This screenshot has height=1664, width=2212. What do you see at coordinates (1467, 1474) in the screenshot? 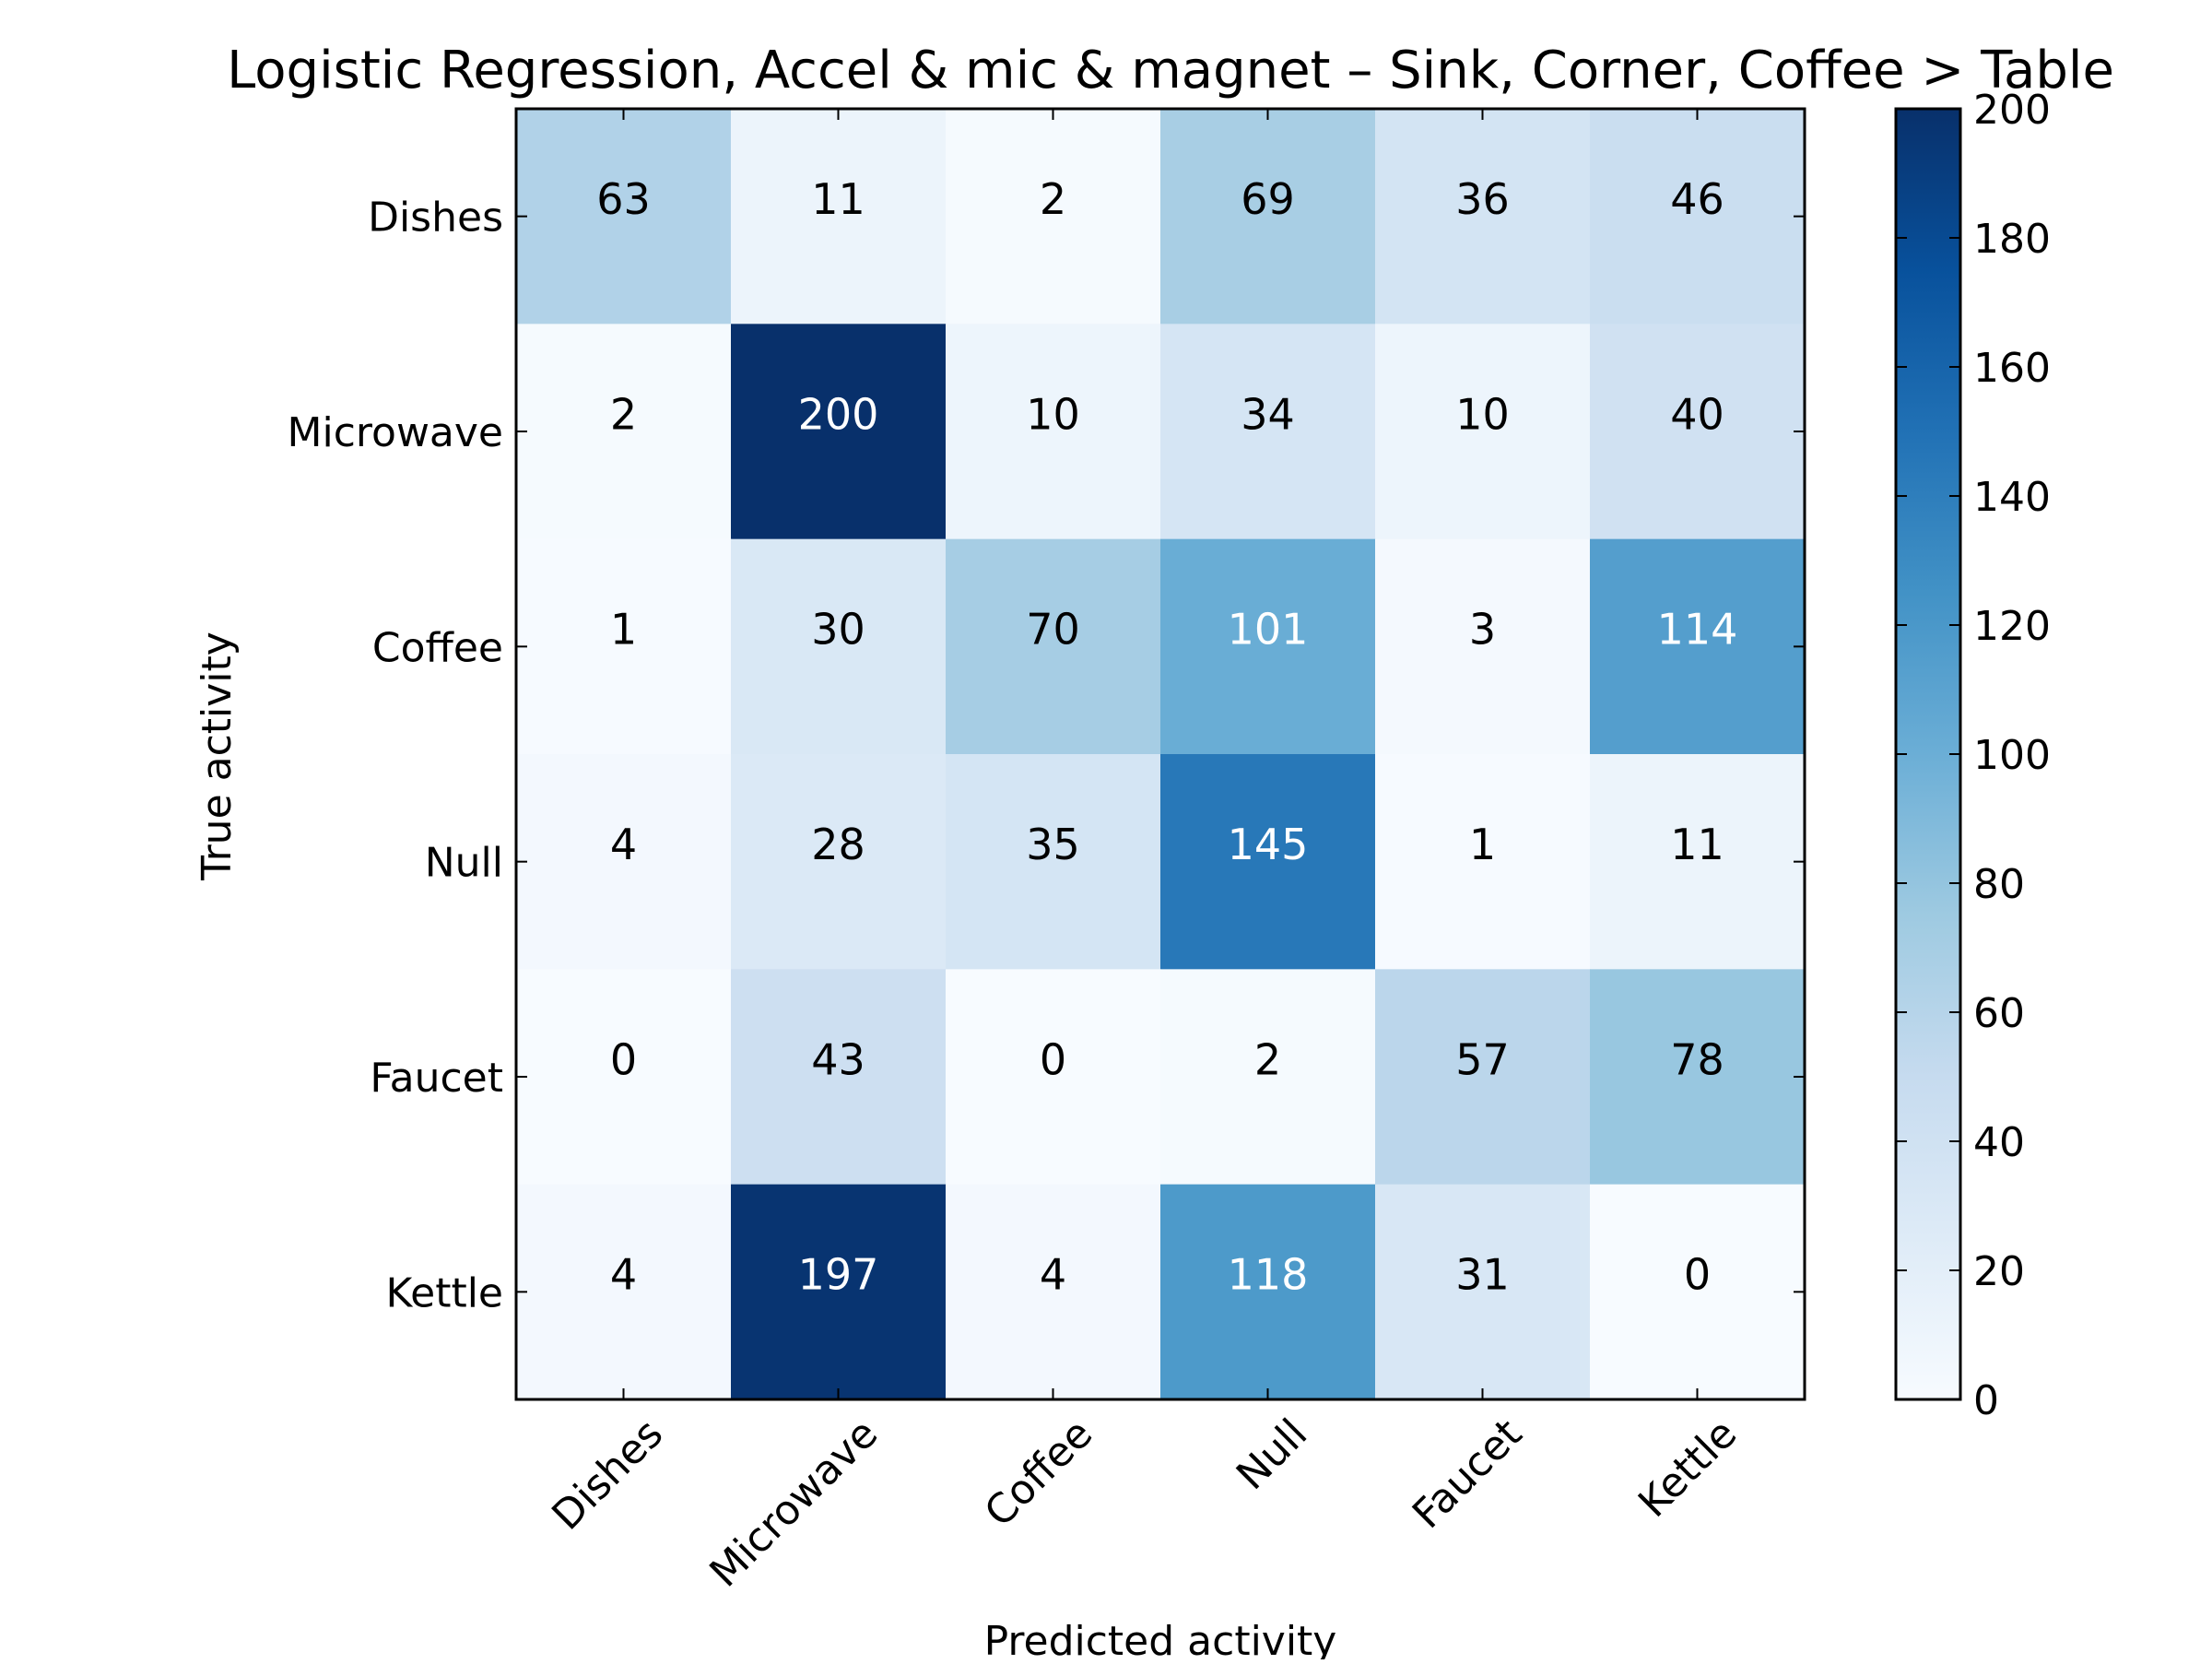
I see `x-tick-label: Faucet` at bounding box center [1467, 1474].